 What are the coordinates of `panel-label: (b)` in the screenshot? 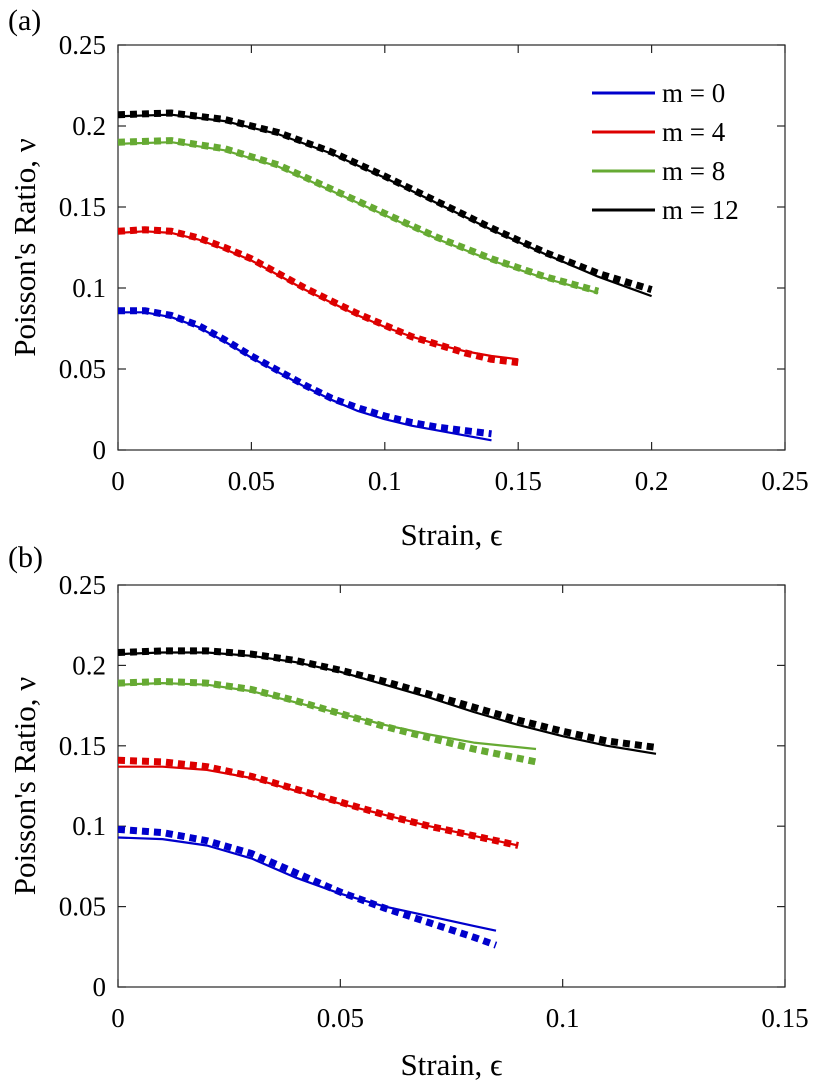 It's located at (25, 557).